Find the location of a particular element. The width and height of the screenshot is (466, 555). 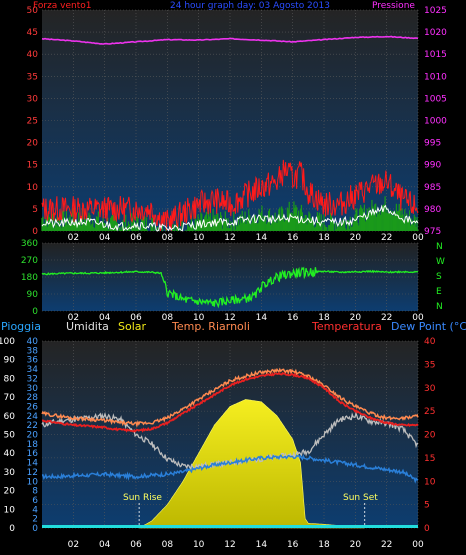

heat-index-line is located at coordinates (230, 397).